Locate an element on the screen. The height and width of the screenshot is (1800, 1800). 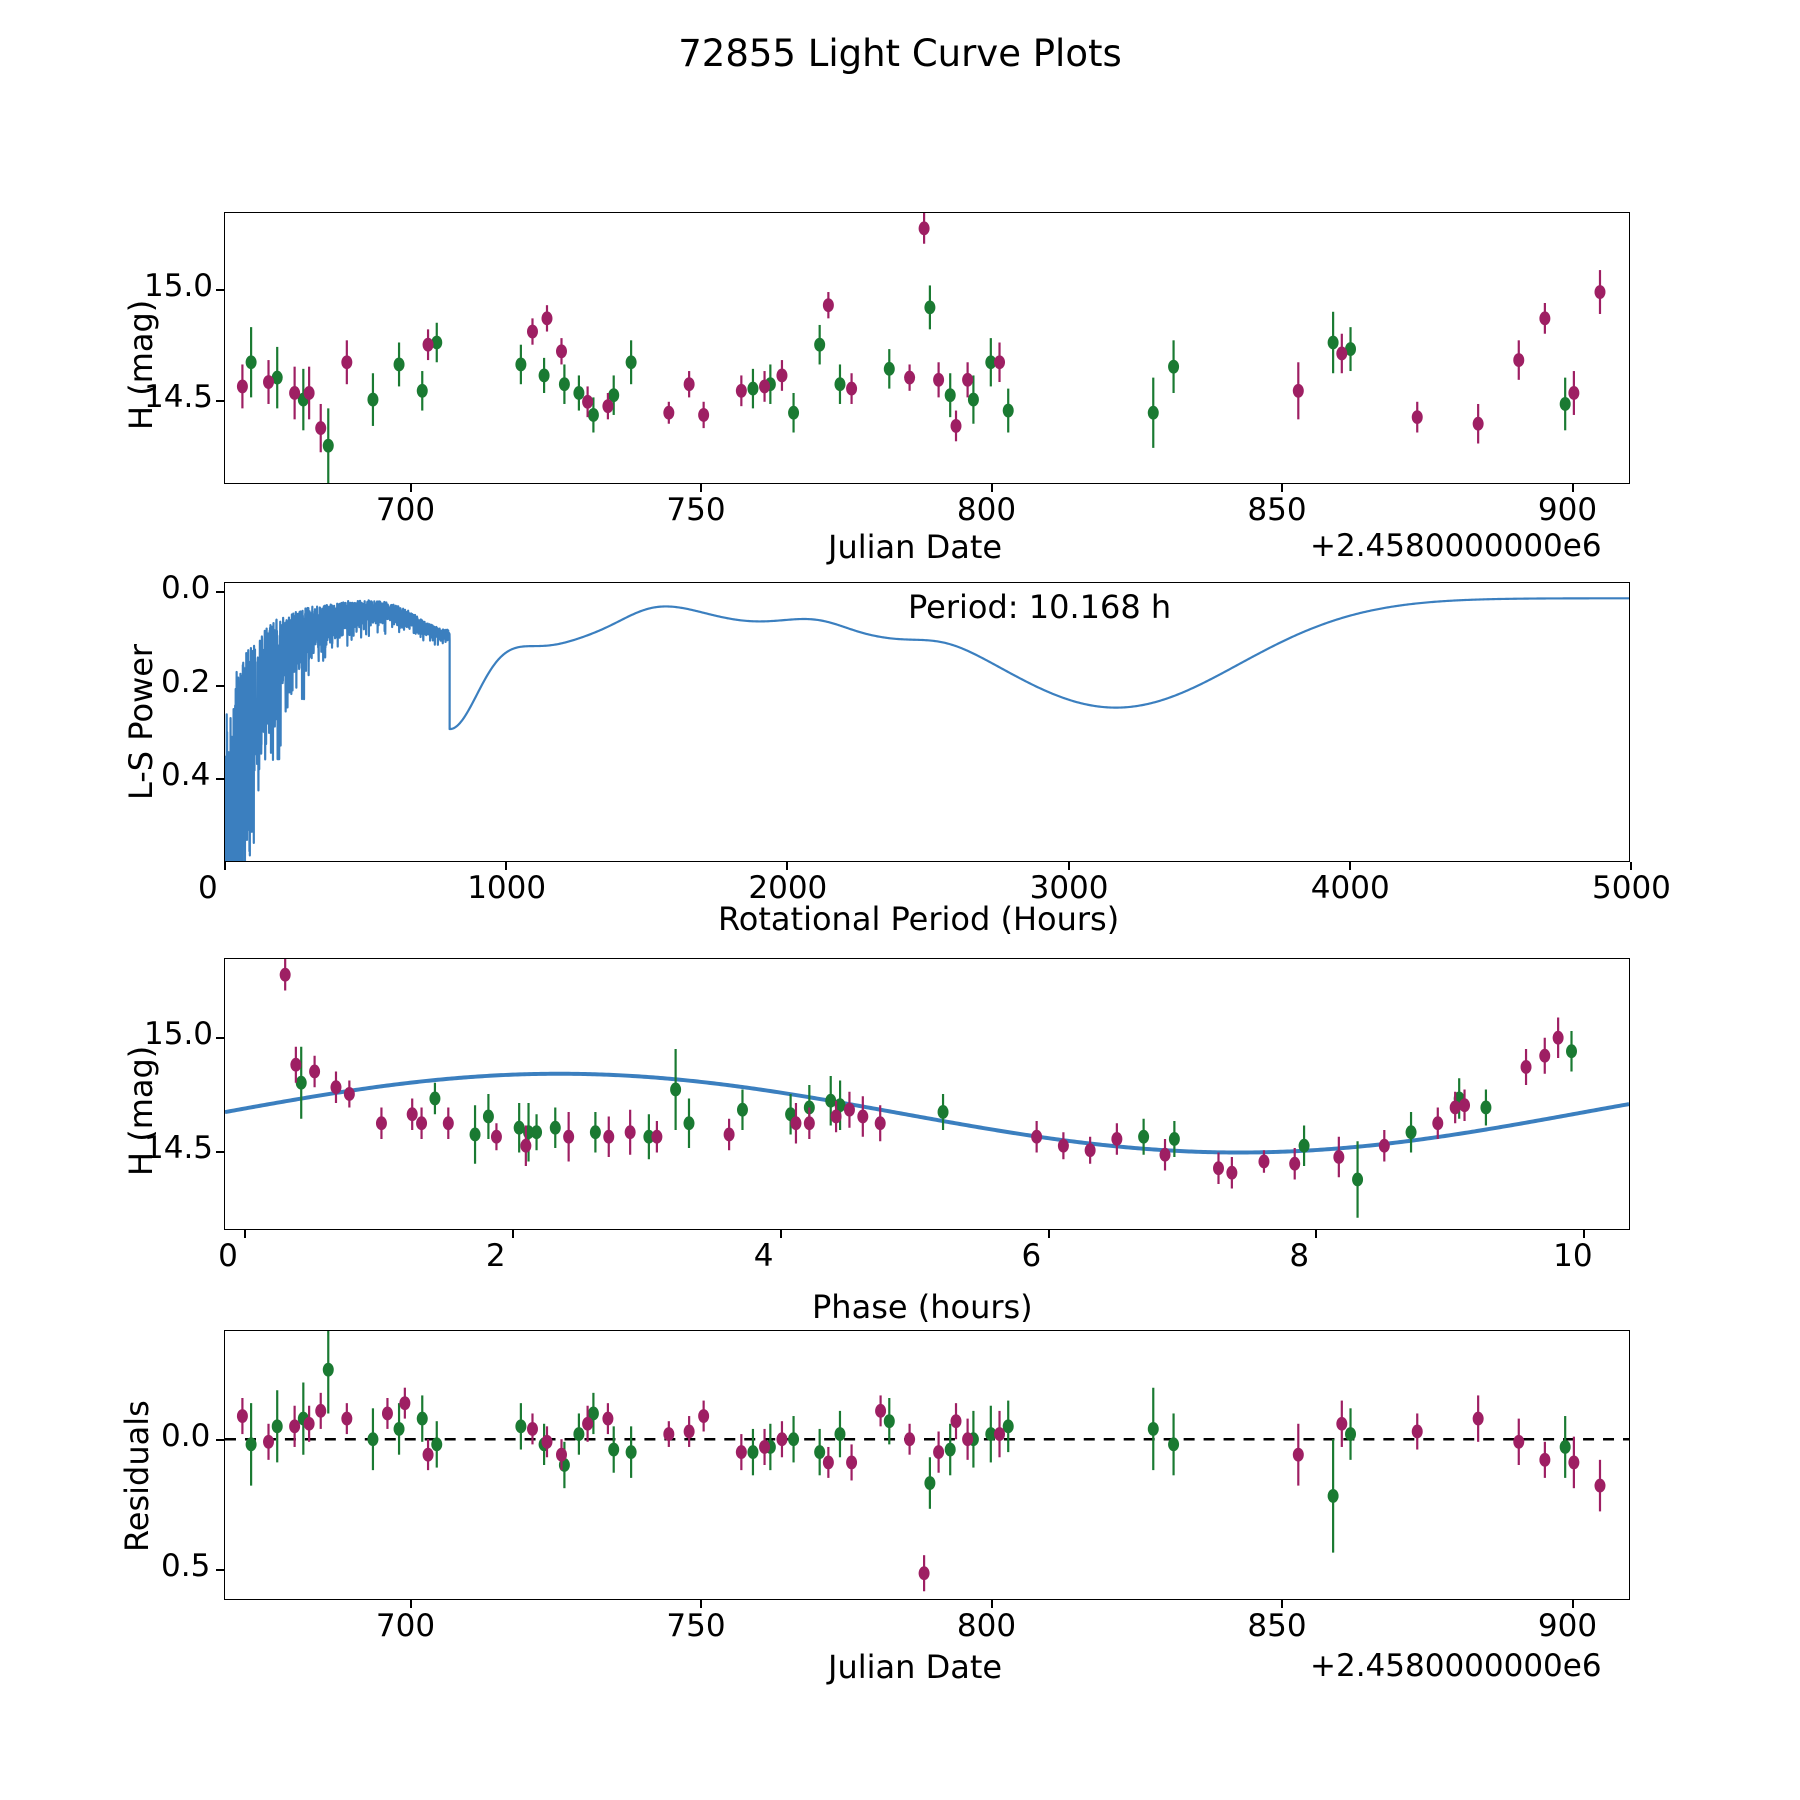
panel-phase-folded is located at coordinates (927, 1094).